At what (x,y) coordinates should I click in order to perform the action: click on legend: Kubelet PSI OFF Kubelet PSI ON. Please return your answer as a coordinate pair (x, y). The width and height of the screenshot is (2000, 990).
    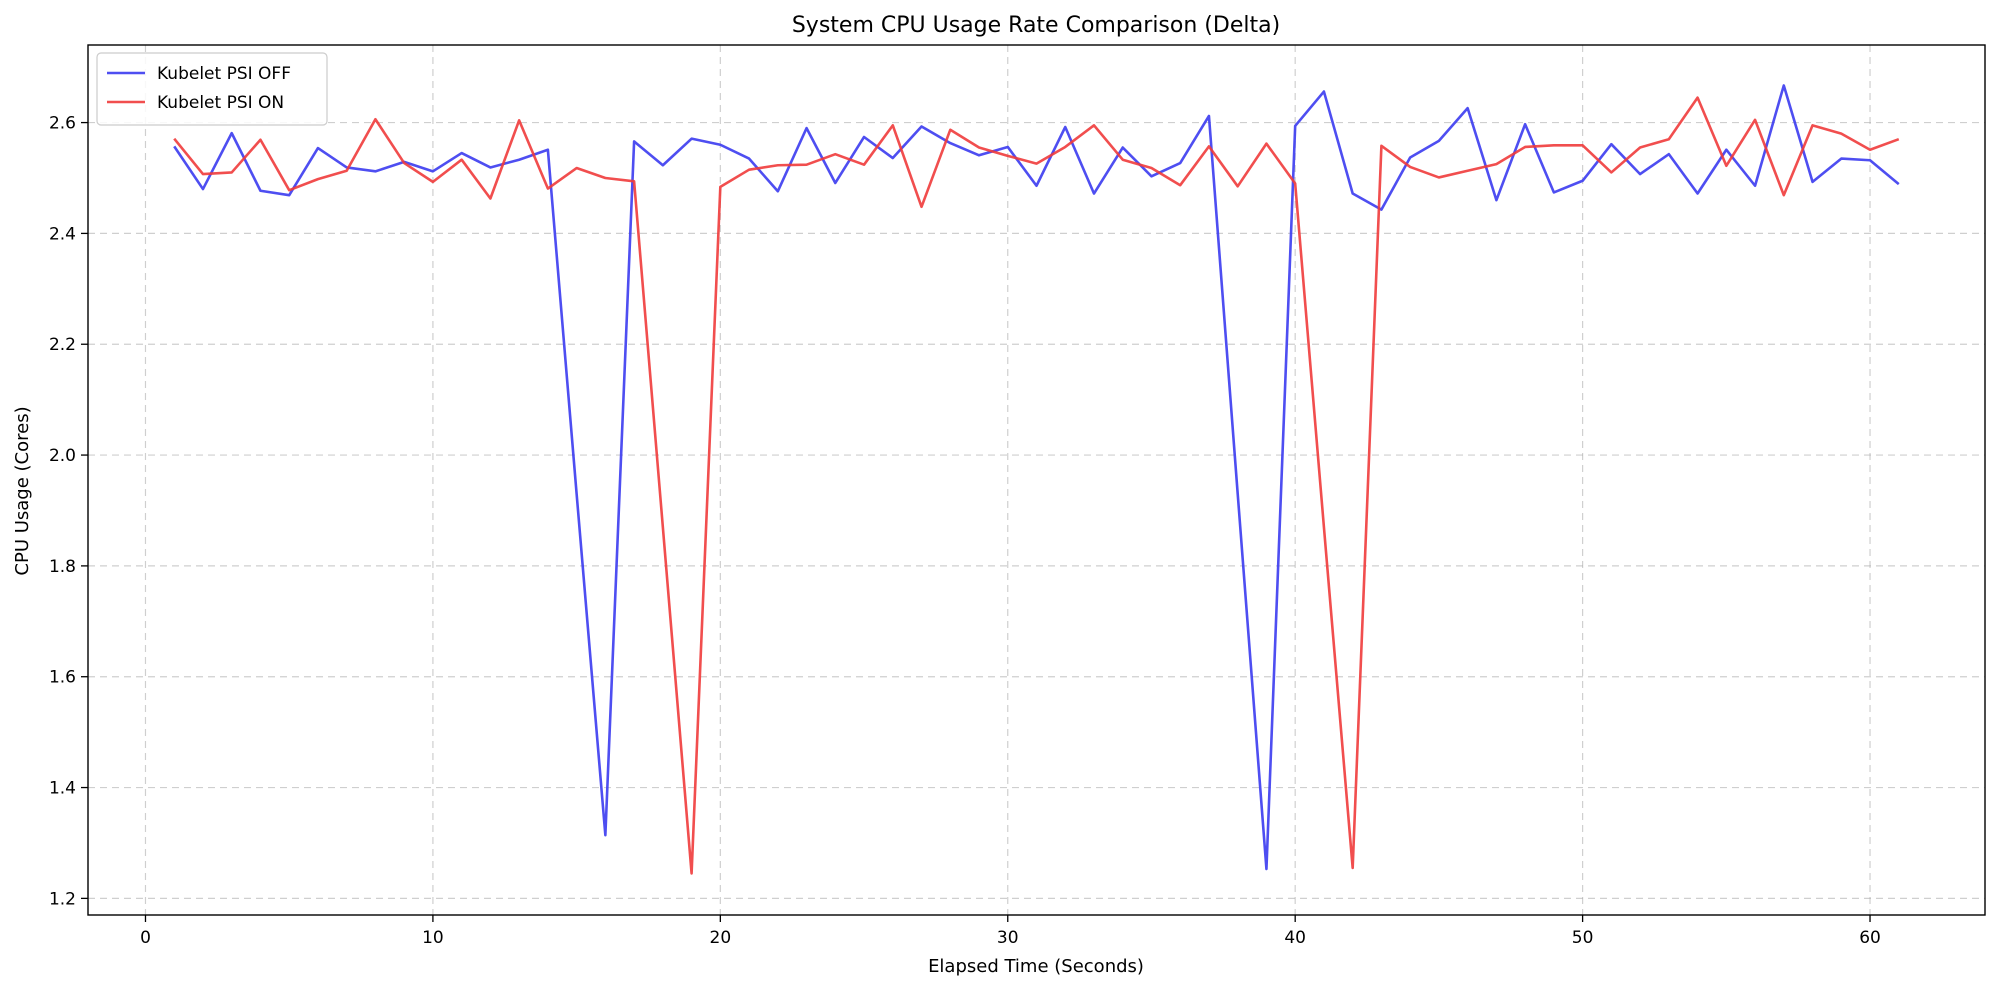
    Looking at the image, I should click on (212, 89).